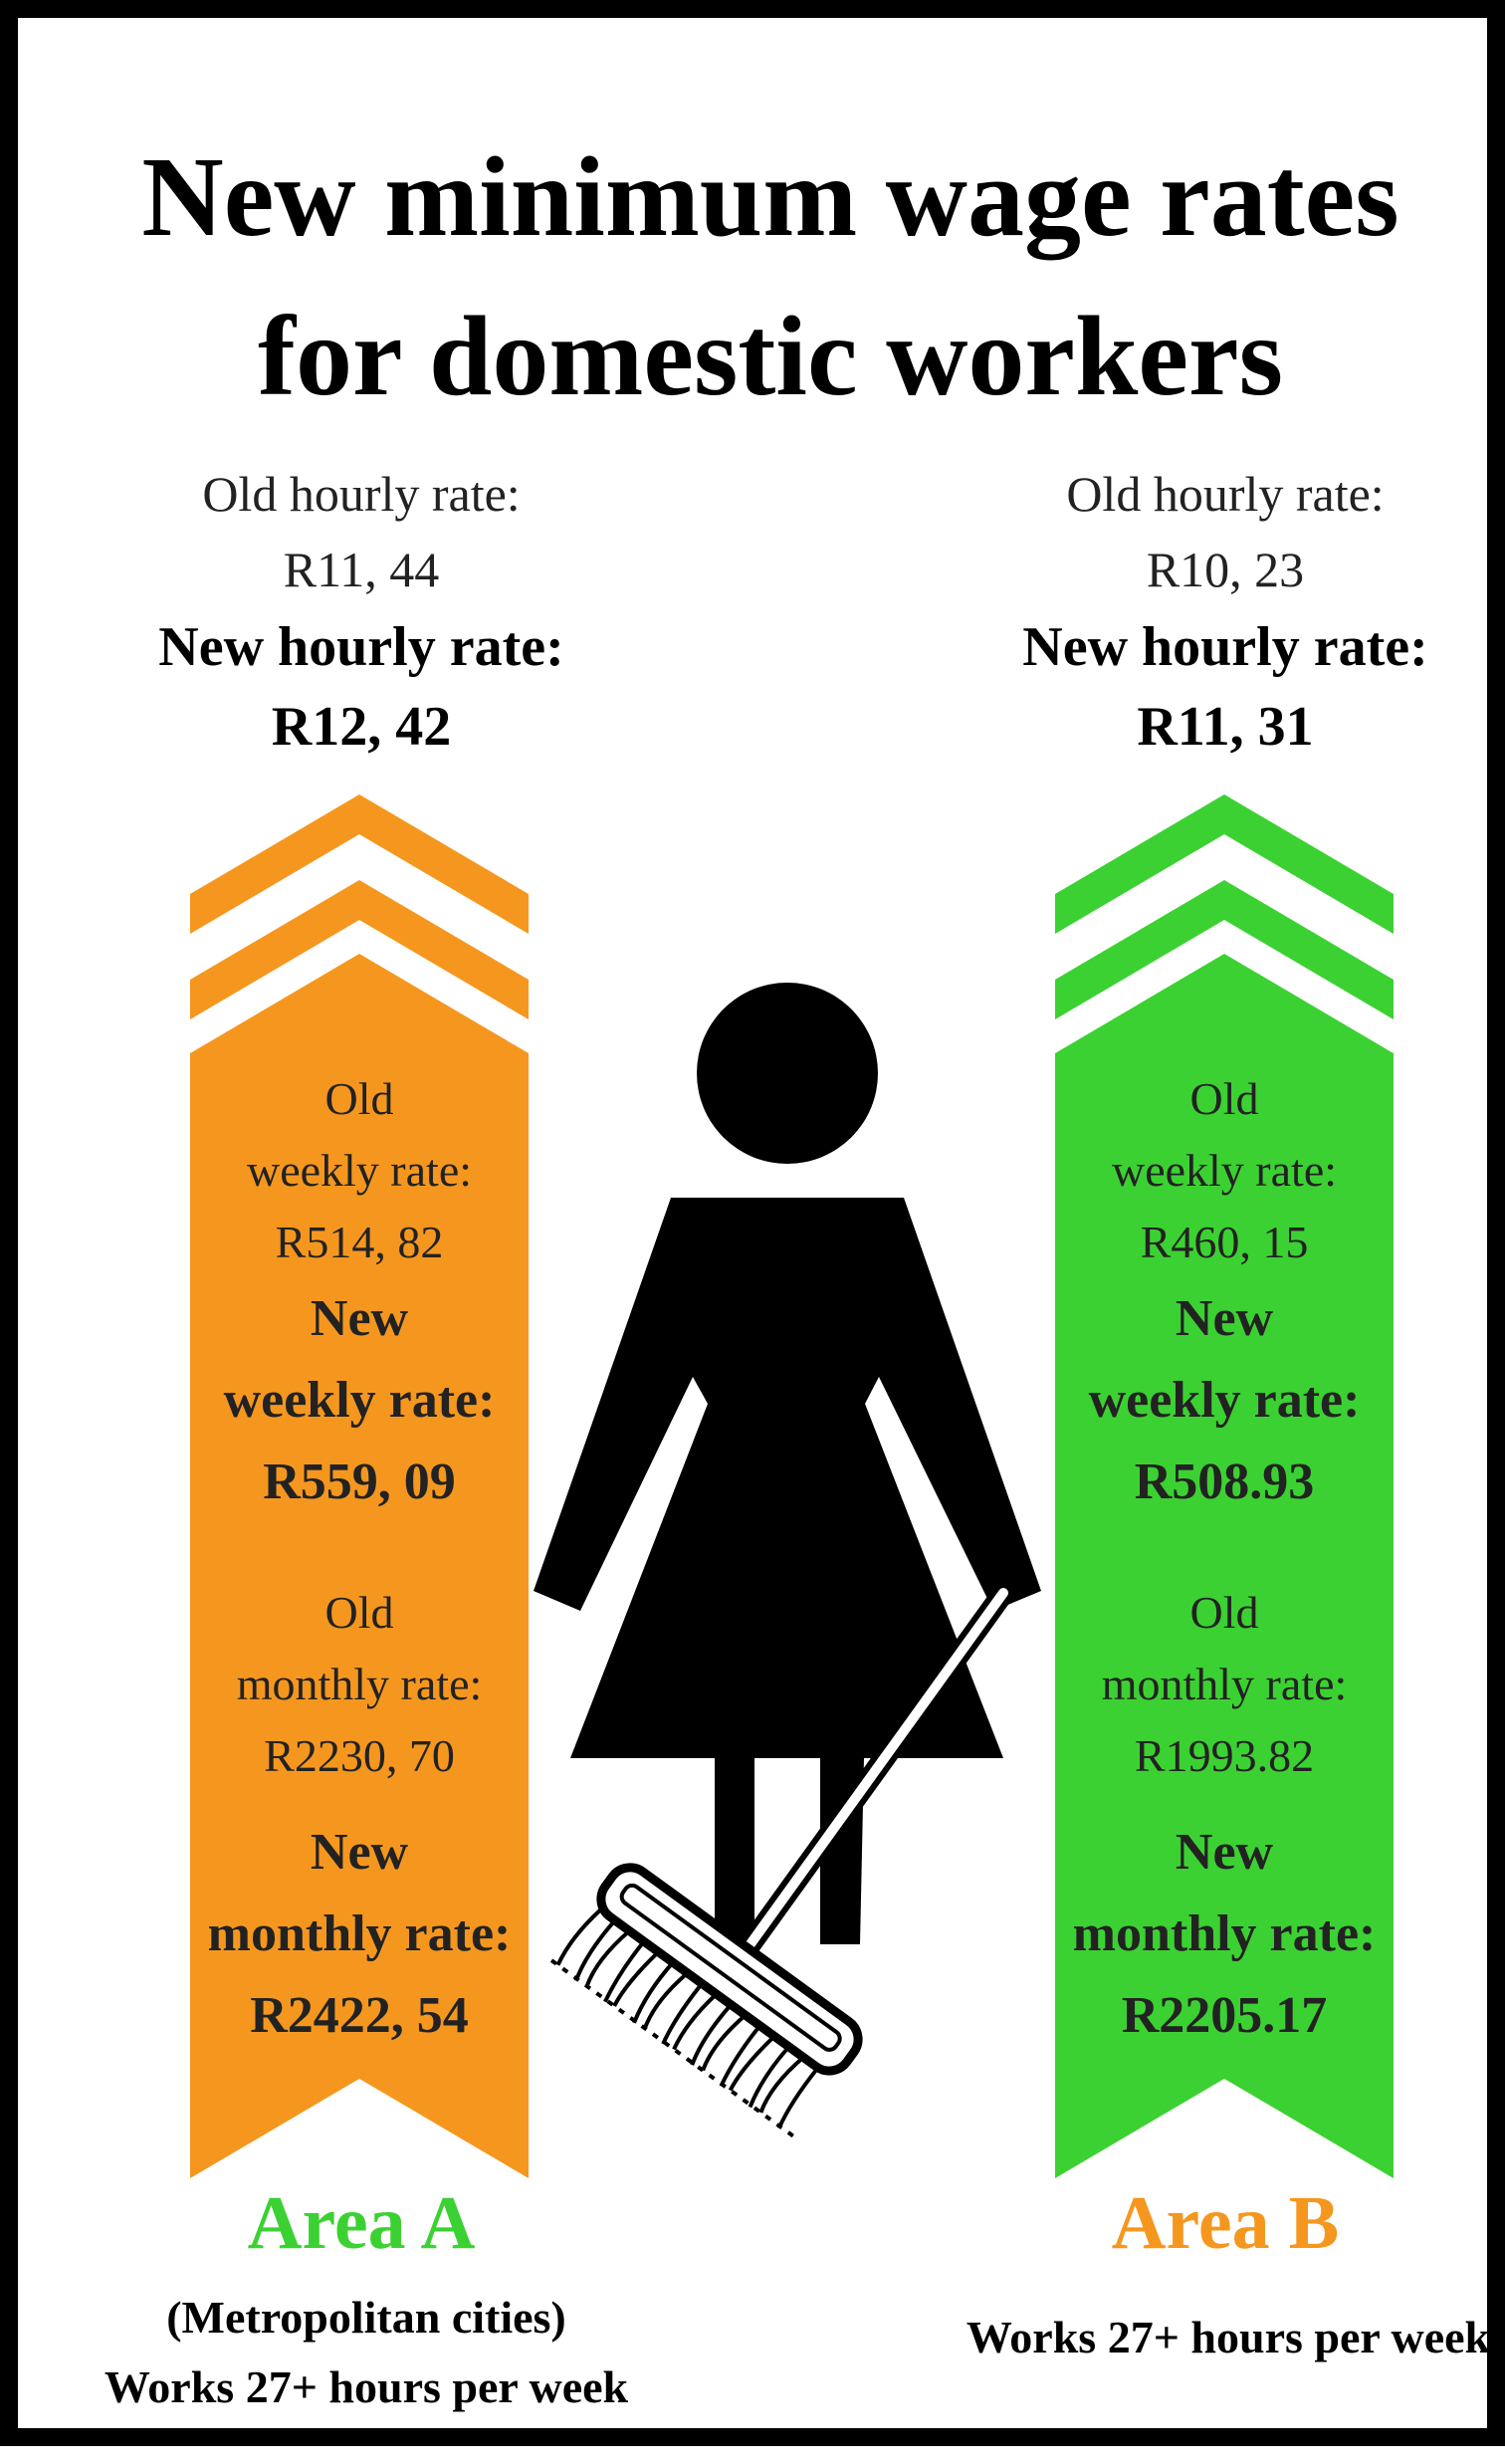  I want to click on area-a-note-line-2: Works 27+ hours per week, so click(367, 2386).